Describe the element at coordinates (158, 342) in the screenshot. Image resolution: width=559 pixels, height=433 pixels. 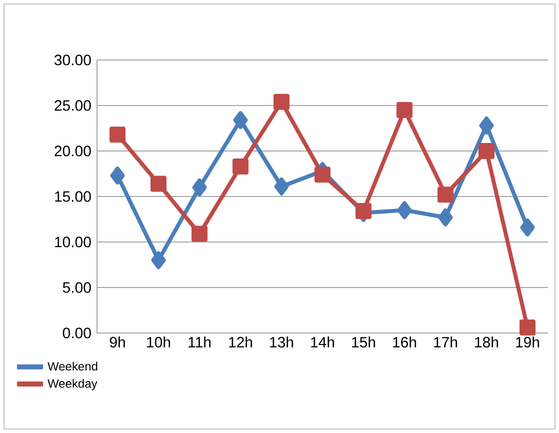
I see `x-tick-label: 10h` at that location.